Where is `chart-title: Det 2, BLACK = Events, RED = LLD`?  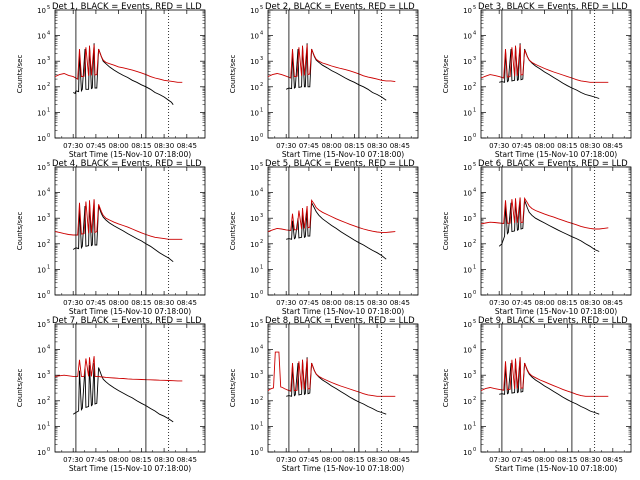
chart-title: Det 2, BLACK = Events, RED = LLD is located at coordinates (340, 7).